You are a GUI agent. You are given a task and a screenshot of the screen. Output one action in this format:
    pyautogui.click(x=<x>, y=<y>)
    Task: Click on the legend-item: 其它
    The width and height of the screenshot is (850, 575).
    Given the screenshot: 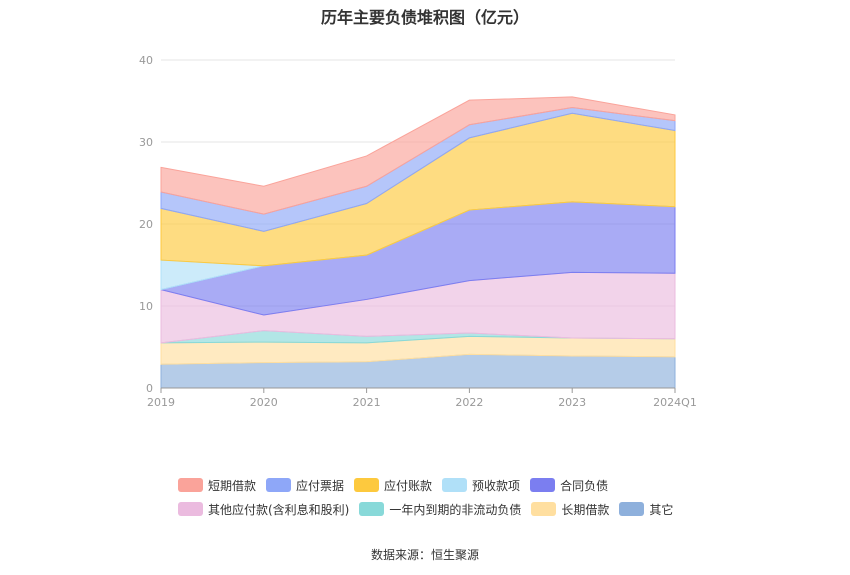 What is the action you would take?
    pyautogui.click(x=646, y=509)
    